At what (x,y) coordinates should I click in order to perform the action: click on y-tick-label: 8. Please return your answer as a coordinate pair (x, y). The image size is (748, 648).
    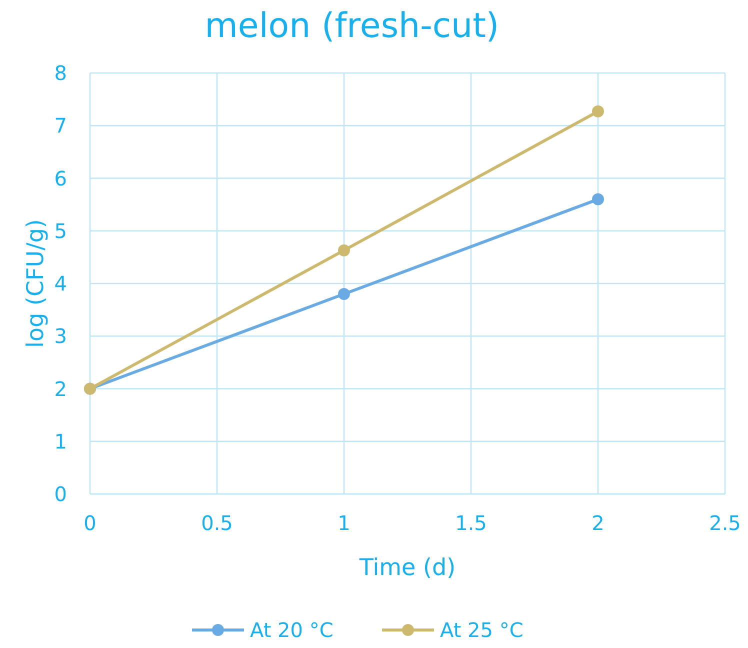
    Looking at the image, I should click on (60, 73).